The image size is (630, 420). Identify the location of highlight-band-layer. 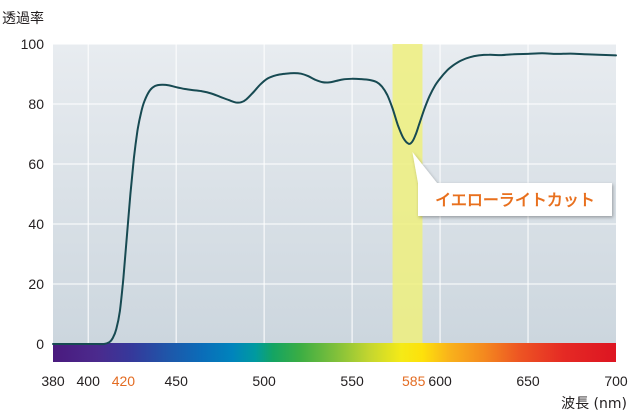
(407, 194).